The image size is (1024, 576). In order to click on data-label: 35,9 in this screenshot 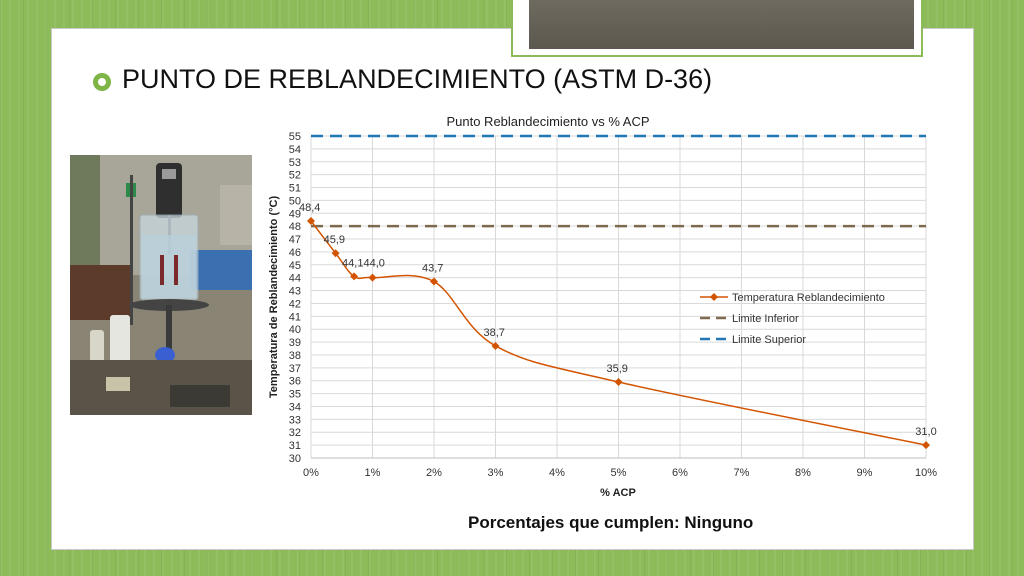, I will do `click(617, 369)`.